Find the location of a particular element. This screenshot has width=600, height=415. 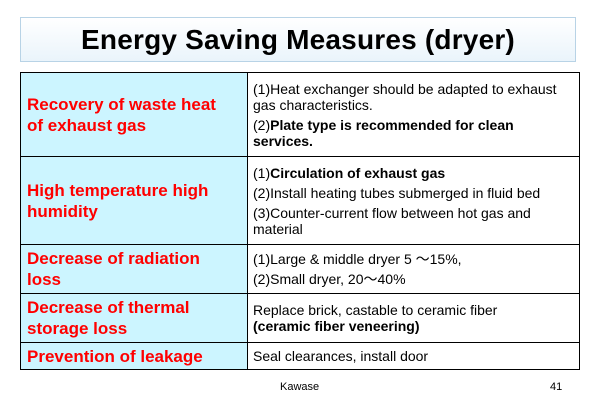

measure-label-cell: Prevention of leakage is located at coordinates (134, 356).